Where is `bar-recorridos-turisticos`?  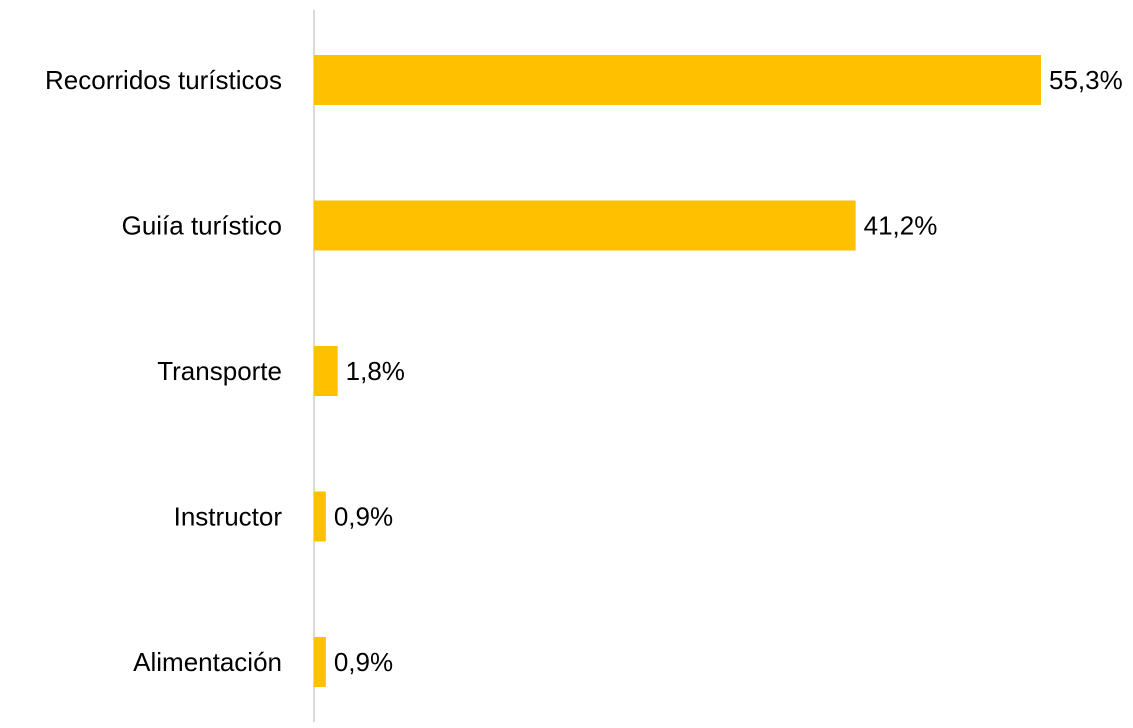 bar-recorridos-turisticos is located at coordinates (677, 80).